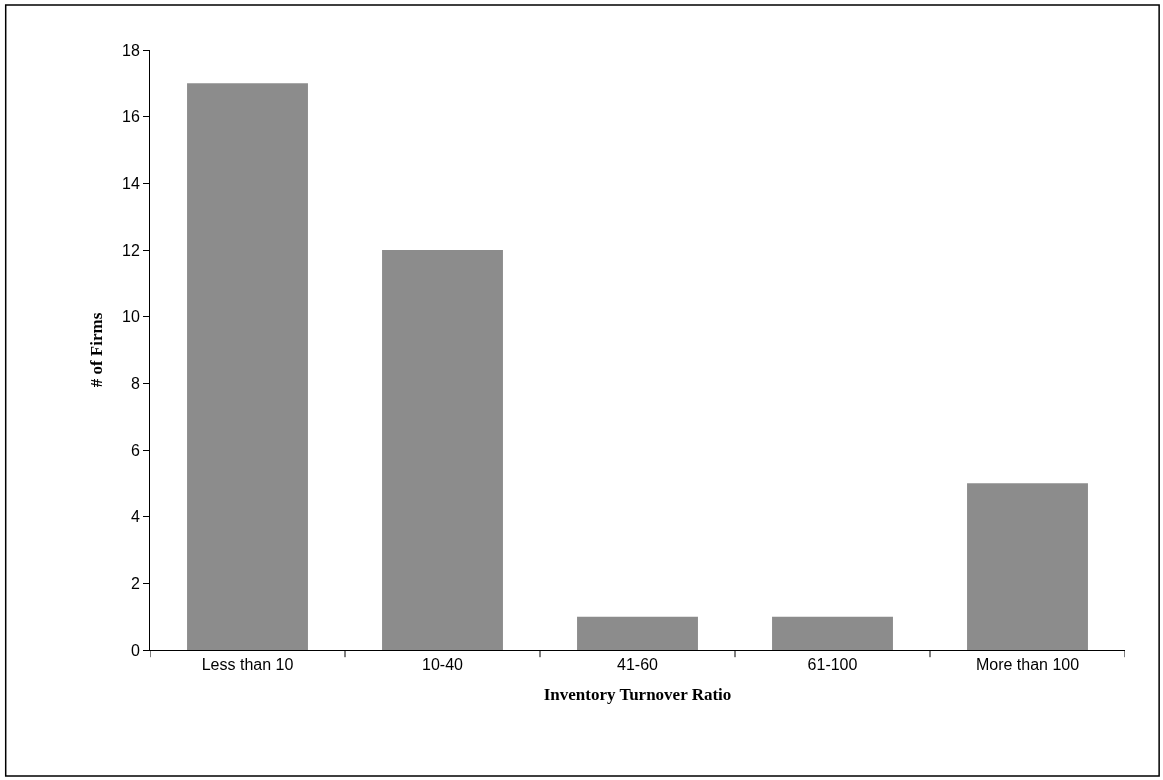 The image size is (1163, 780). Describe the element at coordinates (131, 317) in the screenshot. I see `y-tick-label: 10` at that location.